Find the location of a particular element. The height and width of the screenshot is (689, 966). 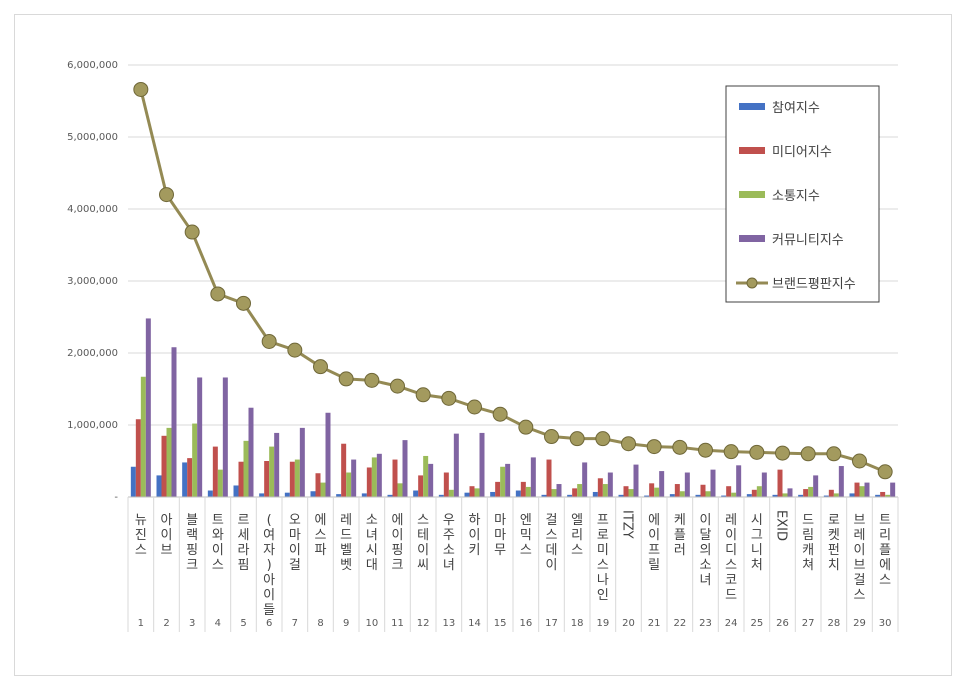

y-tick-label: 3,000,000 is located at coordinates (92, 281).